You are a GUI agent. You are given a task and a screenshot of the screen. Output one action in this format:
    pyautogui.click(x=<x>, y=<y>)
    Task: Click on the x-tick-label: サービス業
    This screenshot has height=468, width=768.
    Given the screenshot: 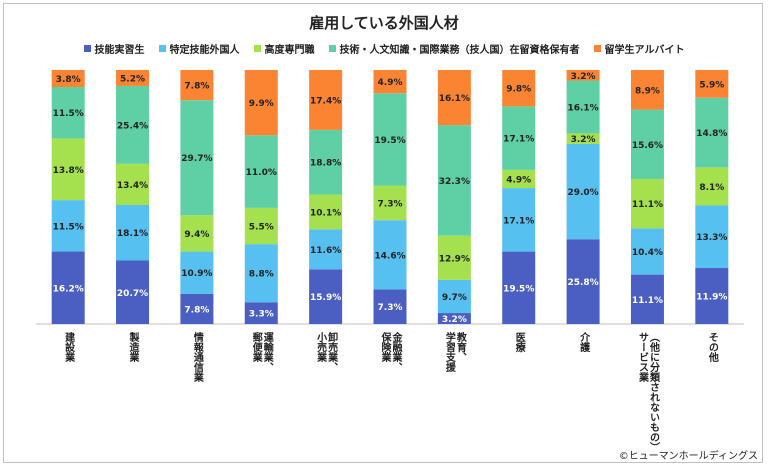 What is the action you would take?
    pyautogui.click(x=642, y=357)
    